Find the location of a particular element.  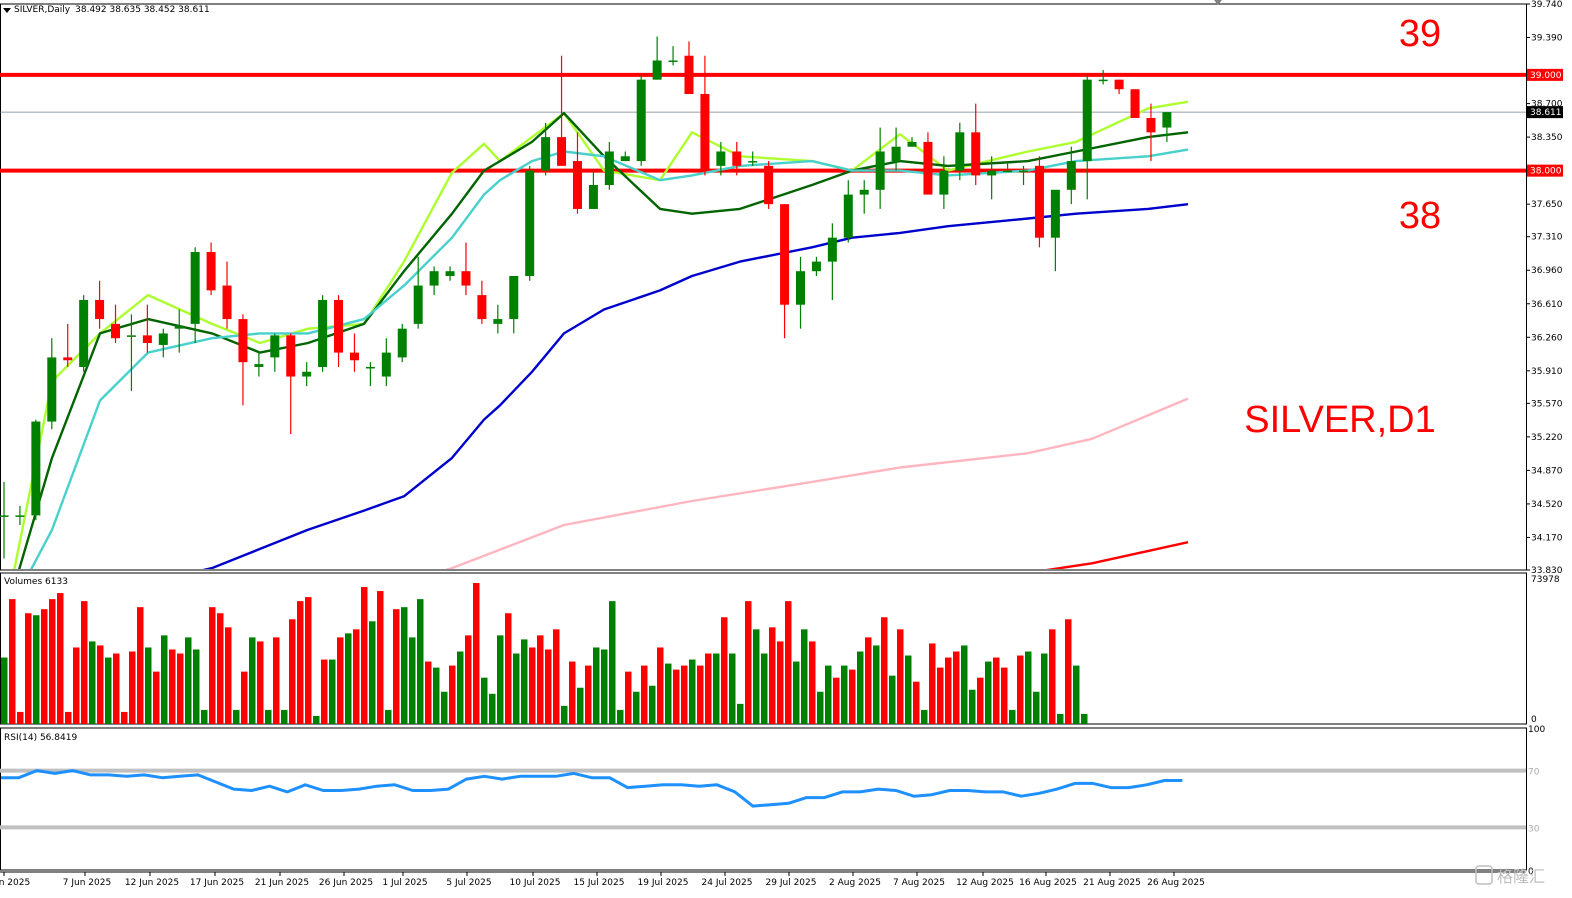

date-tick-label: 1 Jul 2025 is located at coordinates (404, 883).